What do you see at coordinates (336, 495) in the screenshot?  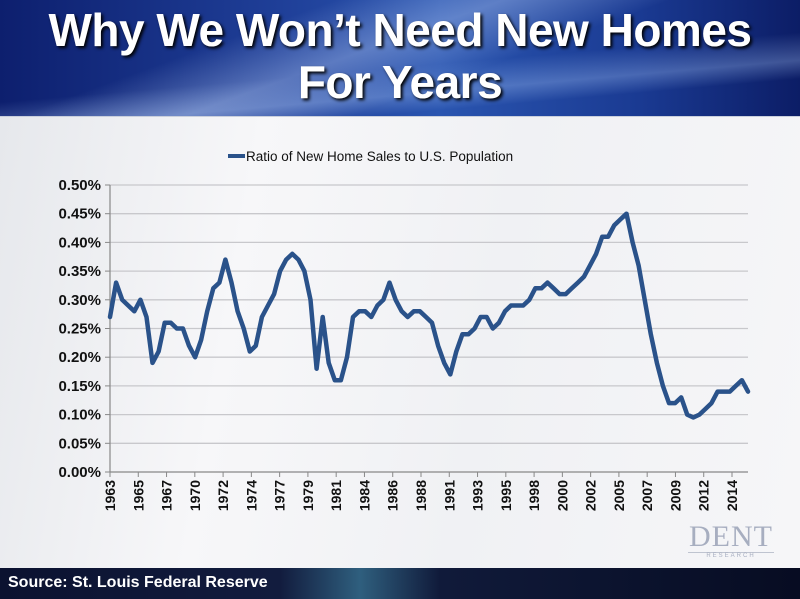 I see `x-tick-label: 1981` at bounding box center [336, 495].